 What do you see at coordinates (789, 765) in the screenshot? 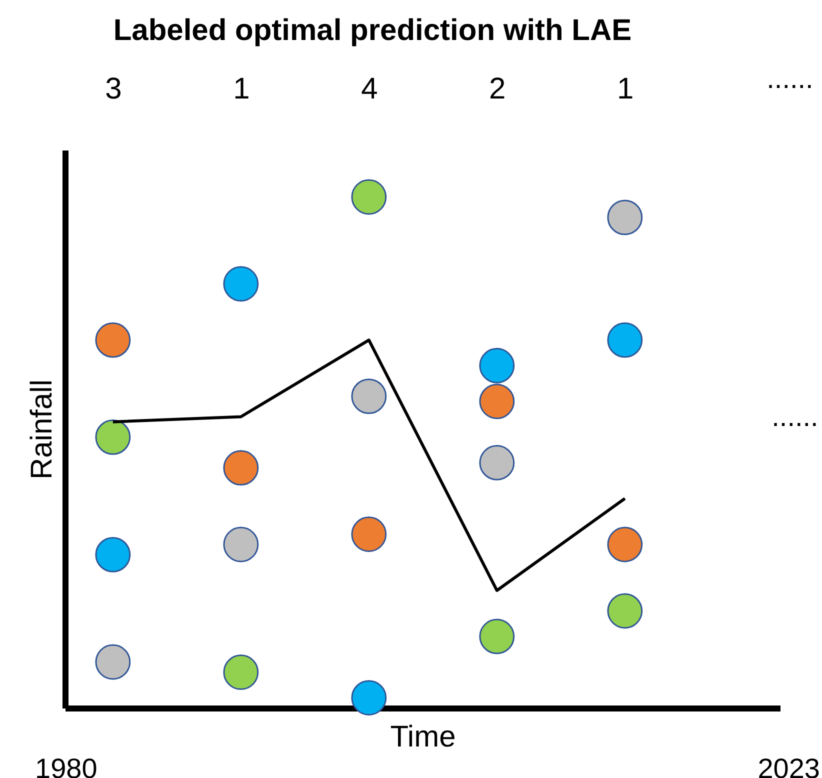
I see `text: 2023` at bounding box center [789, 765].